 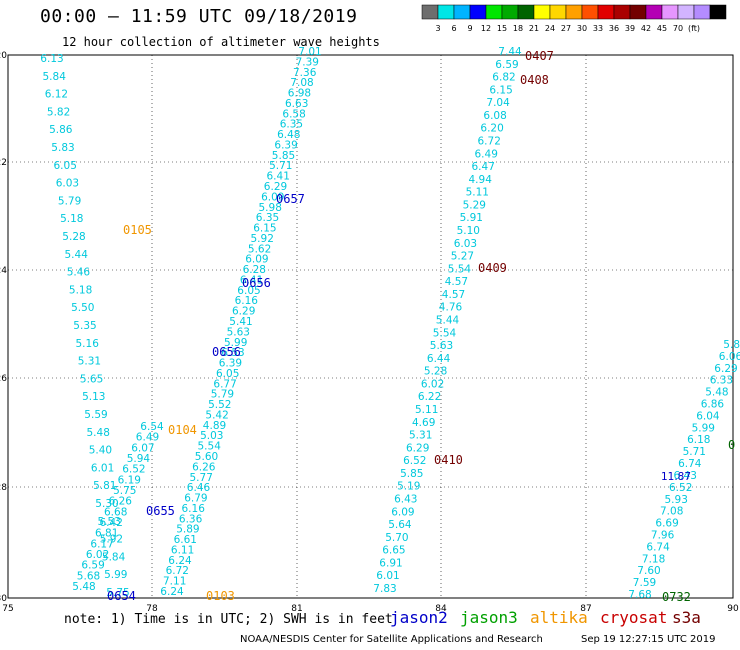 What do you see at coordinates (481, 180) in the screenshot?
I see `wave-height-value: 4.94` at bounding box center [481, 180].